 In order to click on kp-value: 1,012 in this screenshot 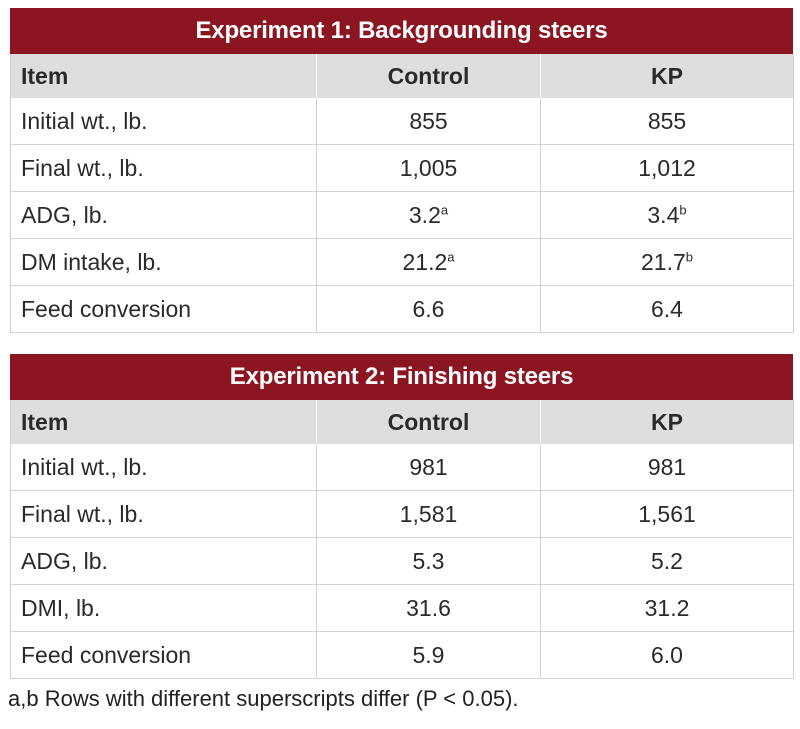, I will do `click(667, 168)`.